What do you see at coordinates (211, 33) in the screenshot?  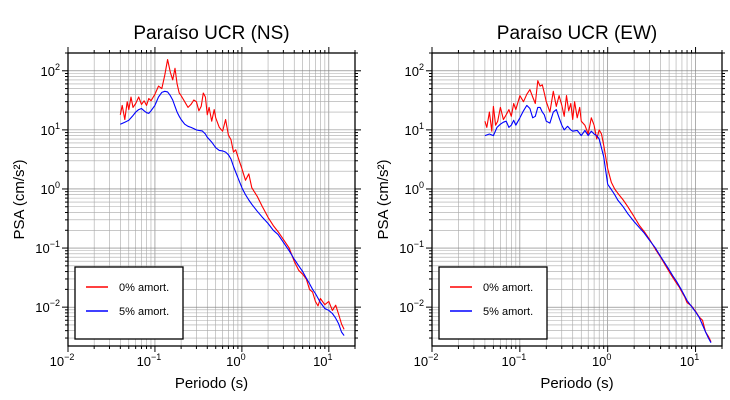 I see `chart-title: Paraíso UCR (NS)` at bounding box center [211, 33].